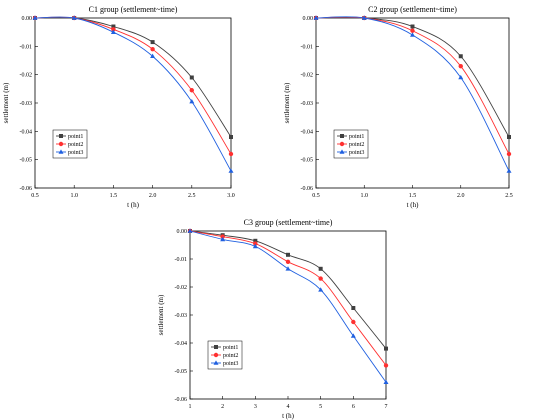 The image size is (550, 420). I want to click on series-point1, so click(288, 290).